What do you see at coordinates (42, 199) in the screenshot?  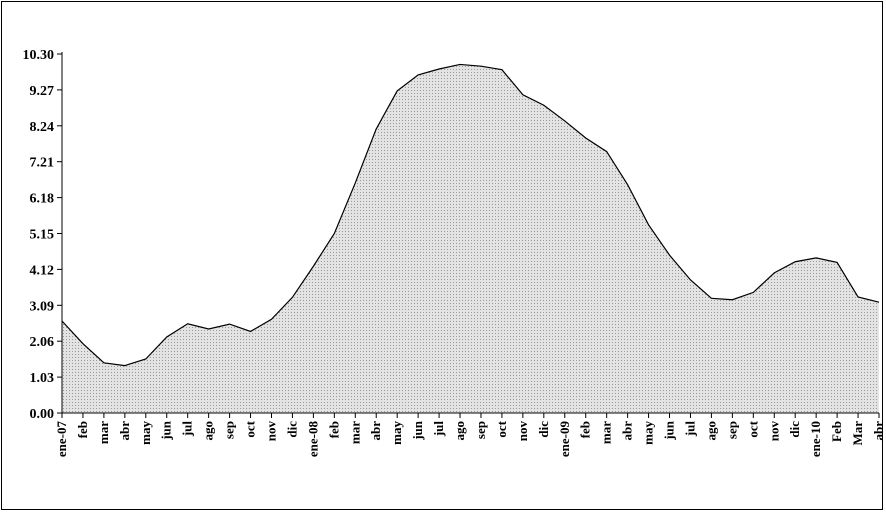 I see `y-tick-label: 6.18` at bounding box center [42, 199].